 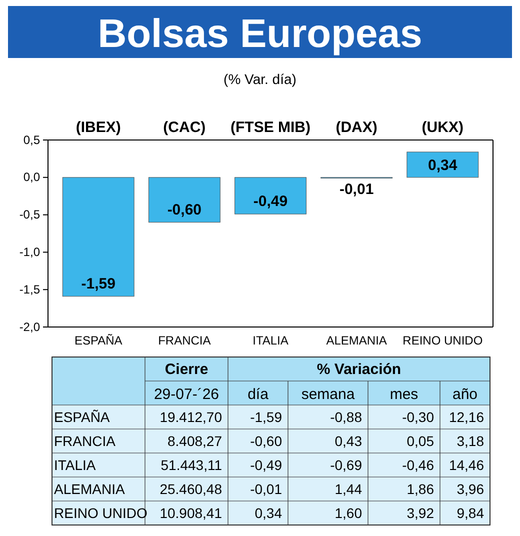 I want to click on category-label: FRANCIA, so click(x=85, y=441).